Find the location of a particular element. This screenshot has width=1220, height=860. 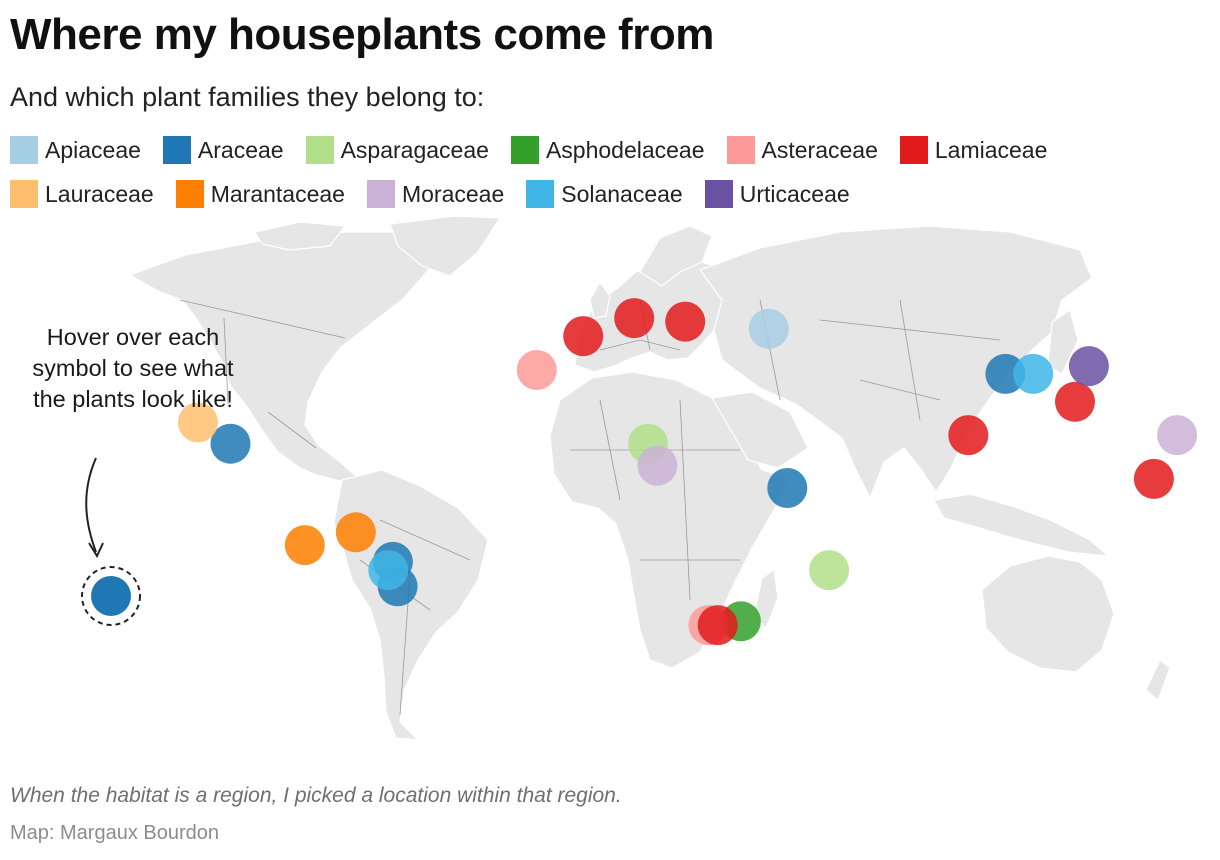

legend-item-asteraceae: Asteraceae is located at coordinates (802, 150).